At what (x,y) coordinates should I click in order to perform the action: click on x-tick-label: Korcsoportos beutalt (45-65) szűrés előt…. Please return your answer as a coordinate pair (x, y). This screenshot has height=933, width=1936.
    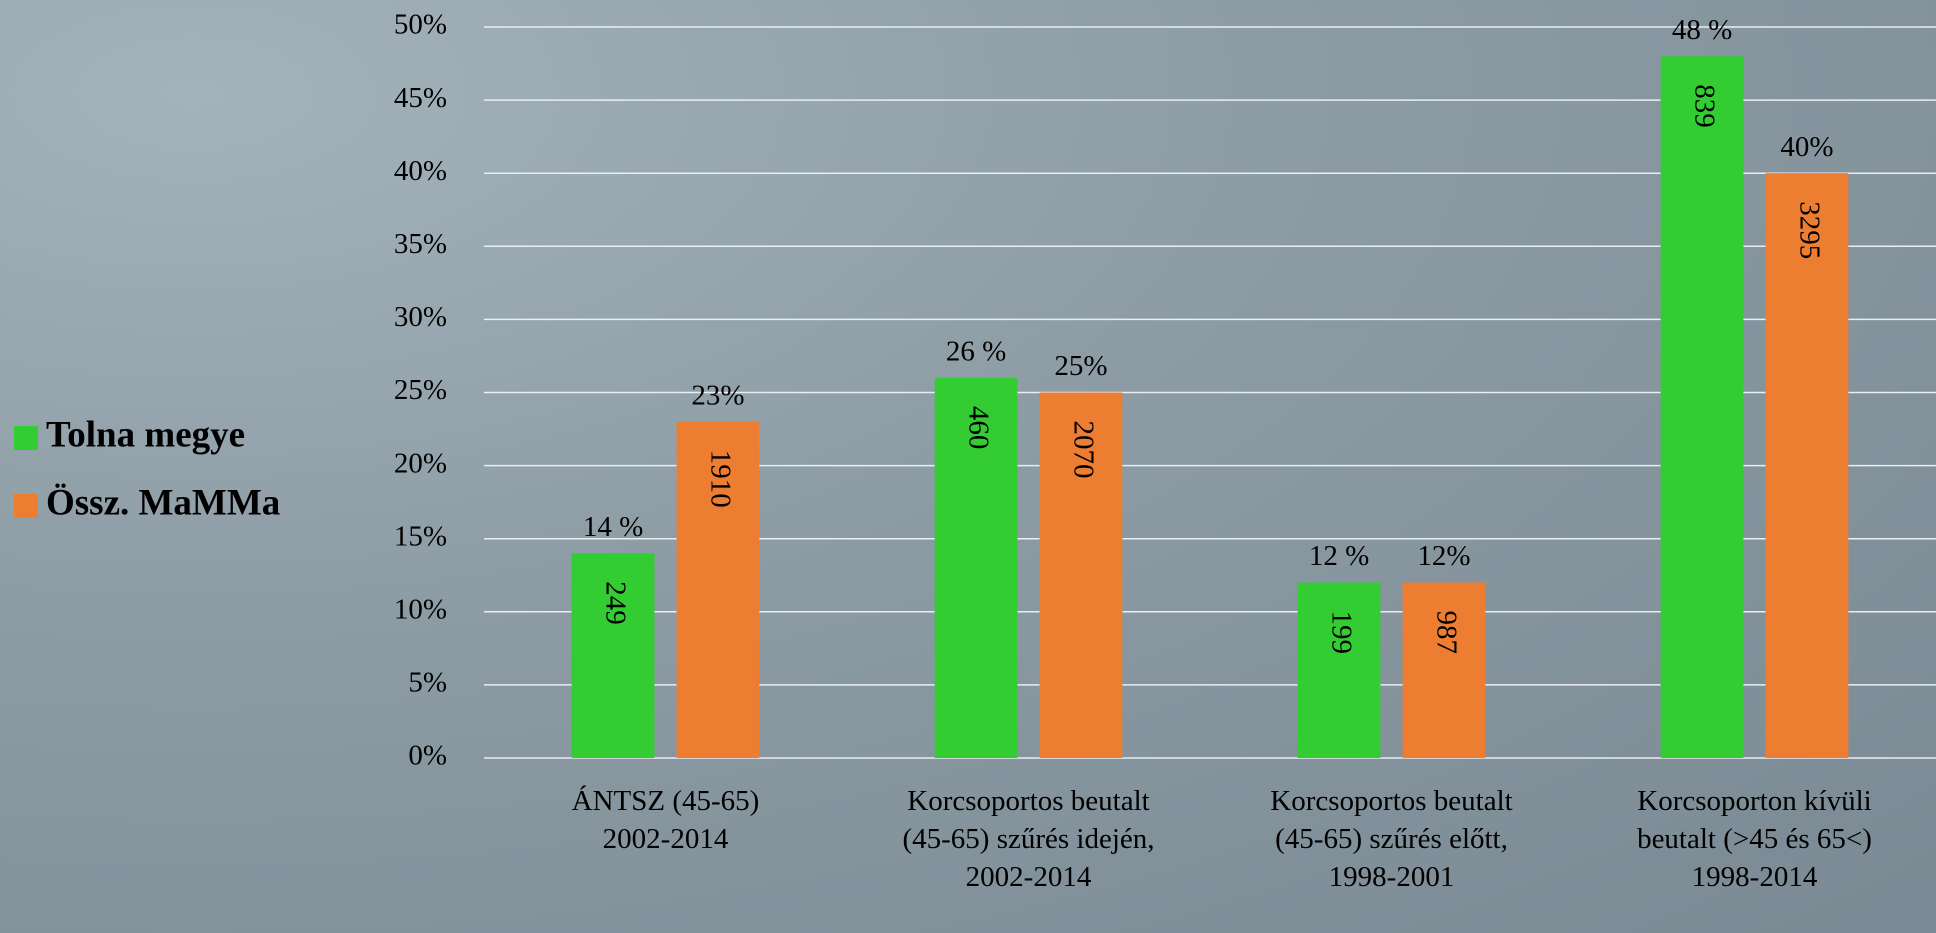
    Looking at the image, I should click on (1391, 839).